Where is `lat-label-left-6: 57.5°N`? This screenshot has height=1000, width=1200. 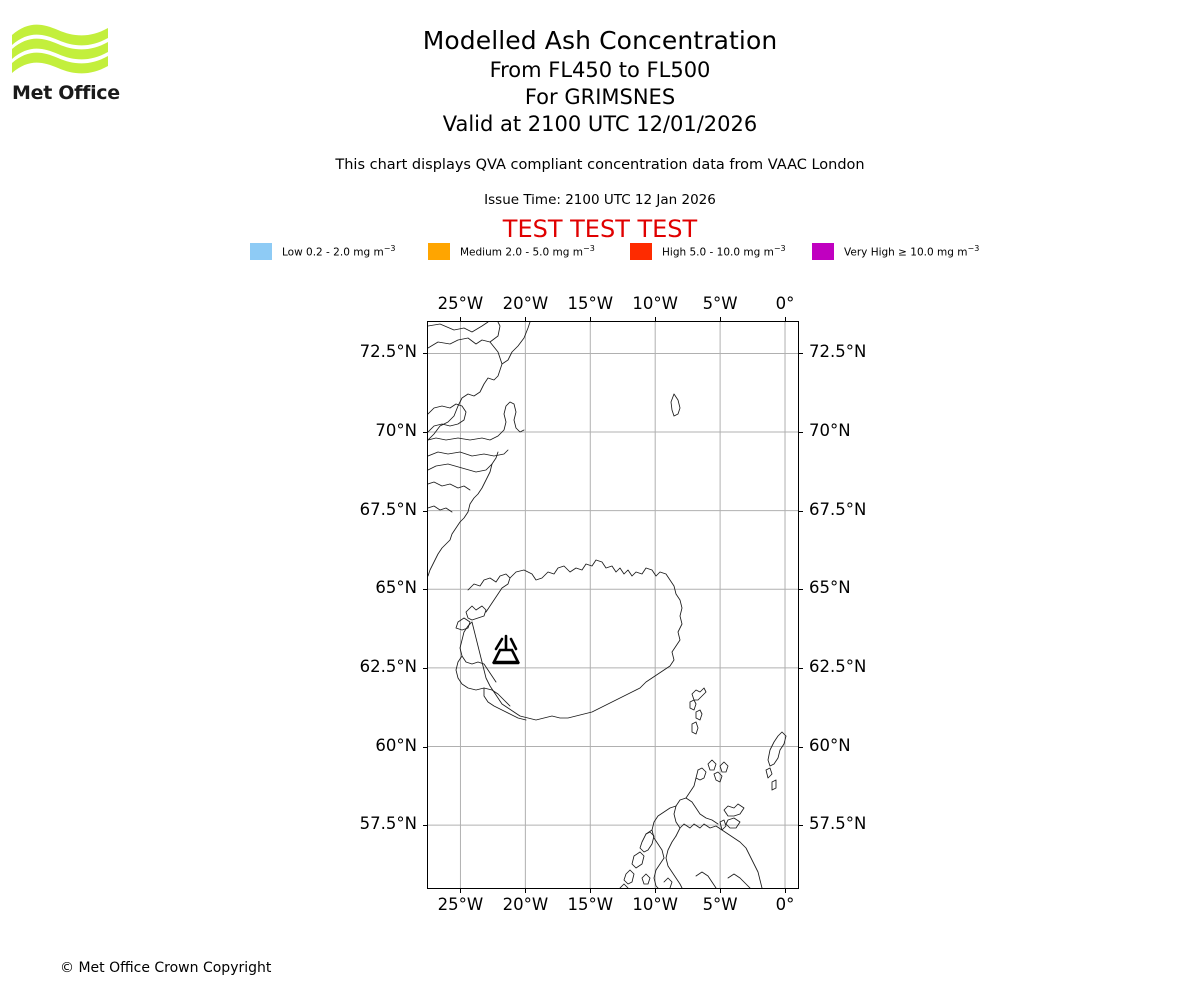
lat-label-left-6: 57.5°N is located at coordinates (388, 824).